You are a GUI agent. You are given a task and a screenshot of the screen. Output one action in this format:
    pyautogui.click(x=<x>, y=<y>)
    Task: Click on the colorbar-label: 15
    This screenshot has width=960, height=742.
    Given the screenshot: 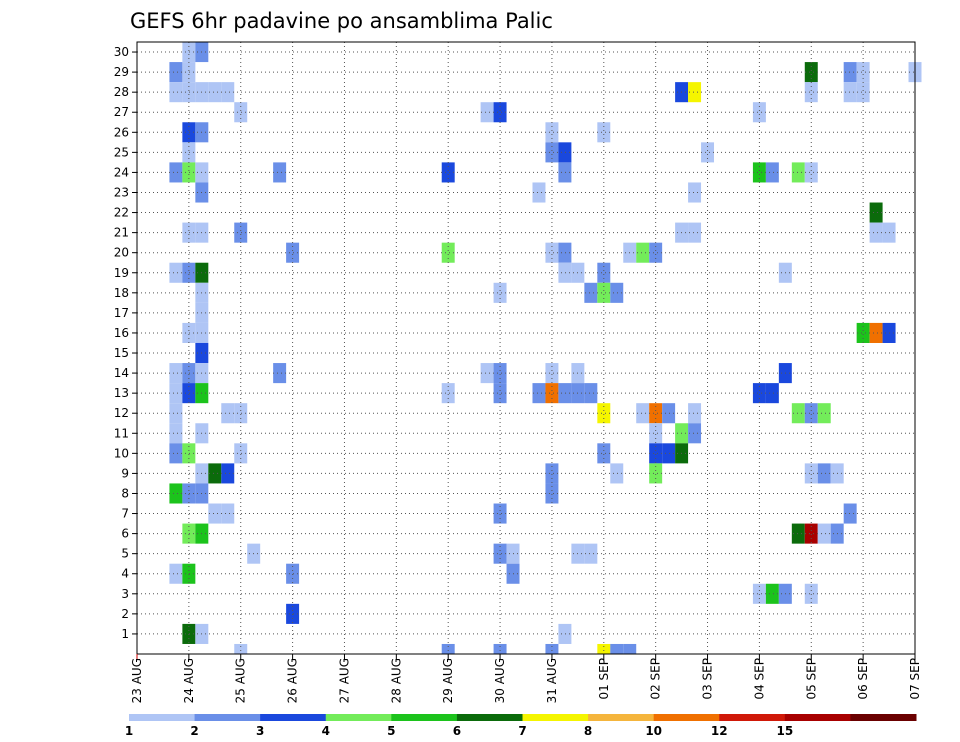 What is the action you would take?
    pyautogui.click(x=784, y=731)
    